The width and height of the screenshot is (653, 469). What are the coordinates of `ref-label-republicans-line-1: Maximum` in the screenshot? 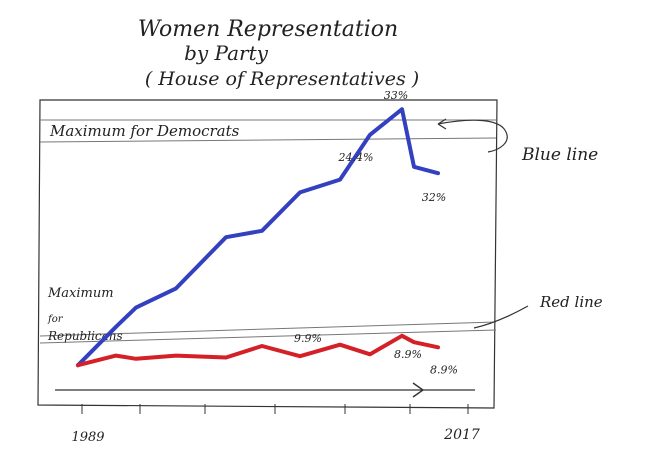 It's located at (80, 293).